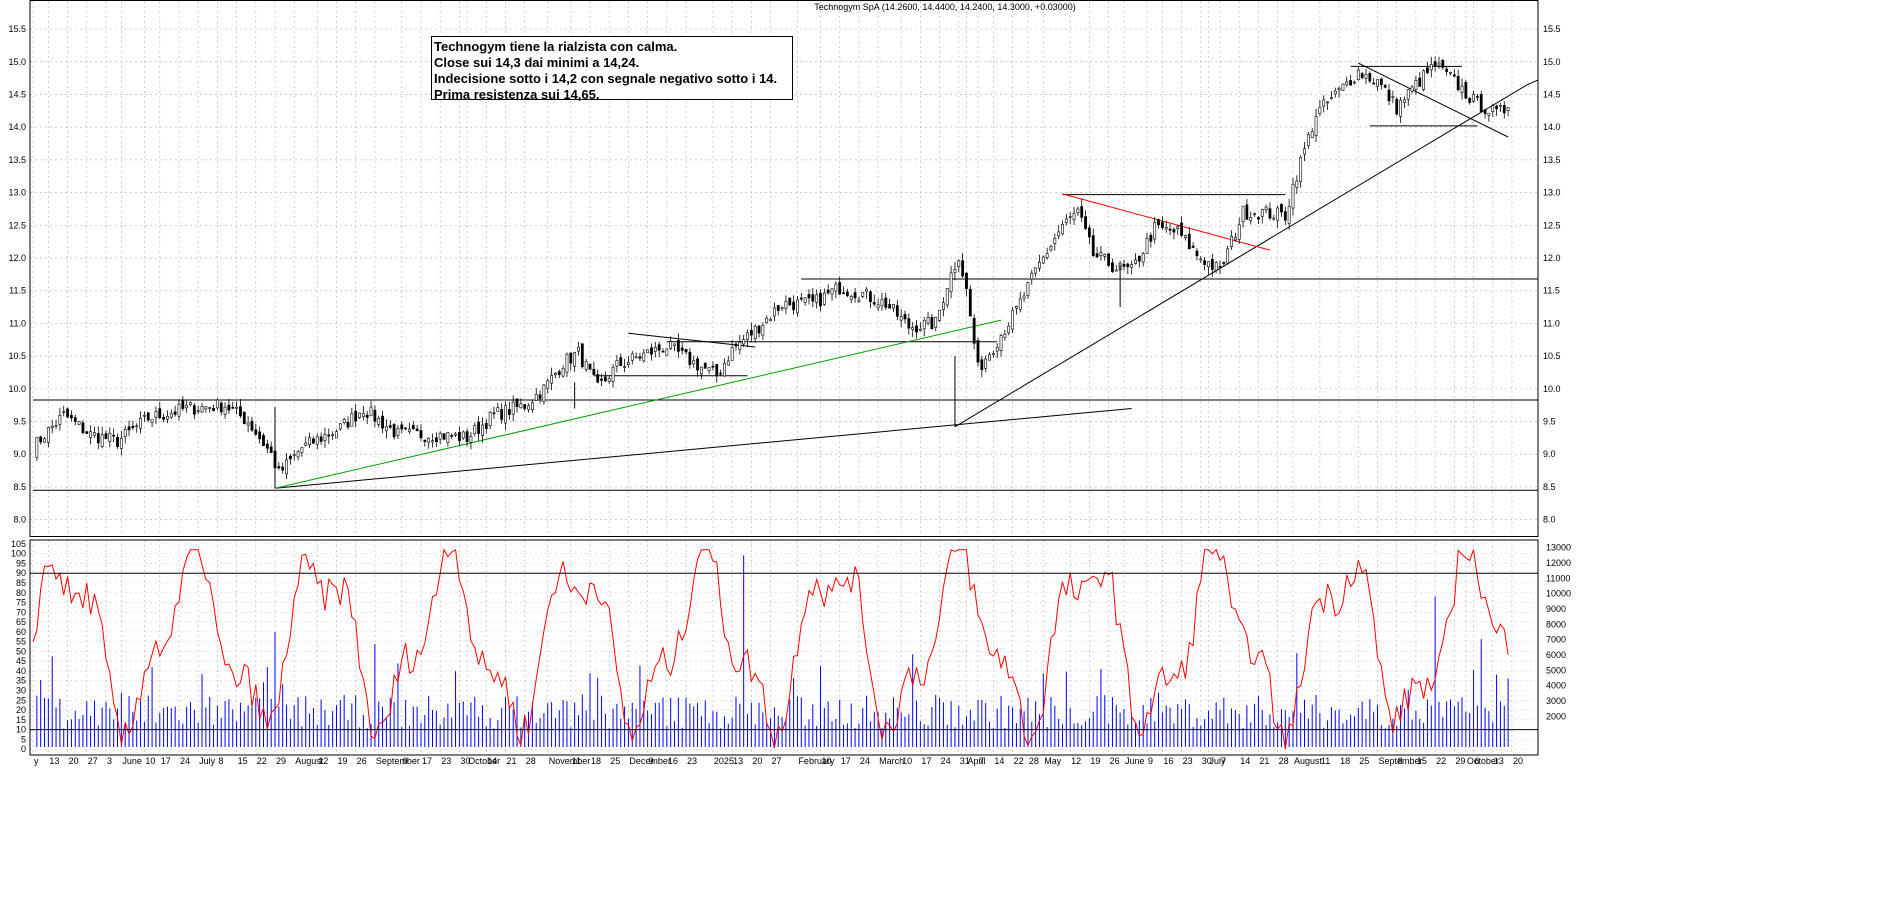 Image resolution: width=1890 pixels, height=902 pixels. I want to click on osc-tick-label: 60, so click(21, 632).